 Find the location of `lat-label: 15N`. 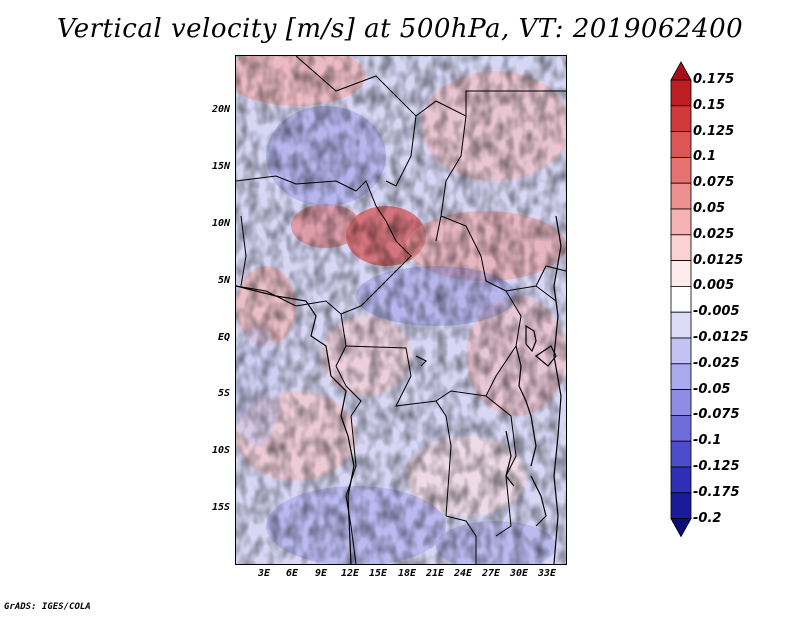

lat-label: 15N is located at coordinates (220, 166).